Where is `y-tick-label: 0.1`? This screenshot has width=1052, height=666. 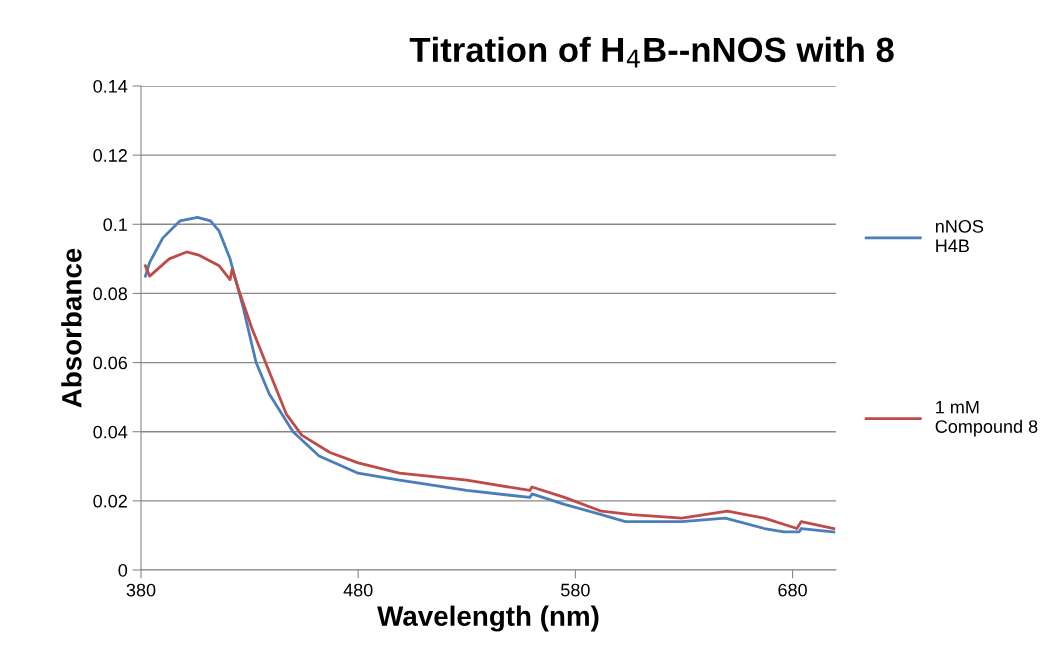
y-tick-label: 0.1 is located at coordinates (115, 225).